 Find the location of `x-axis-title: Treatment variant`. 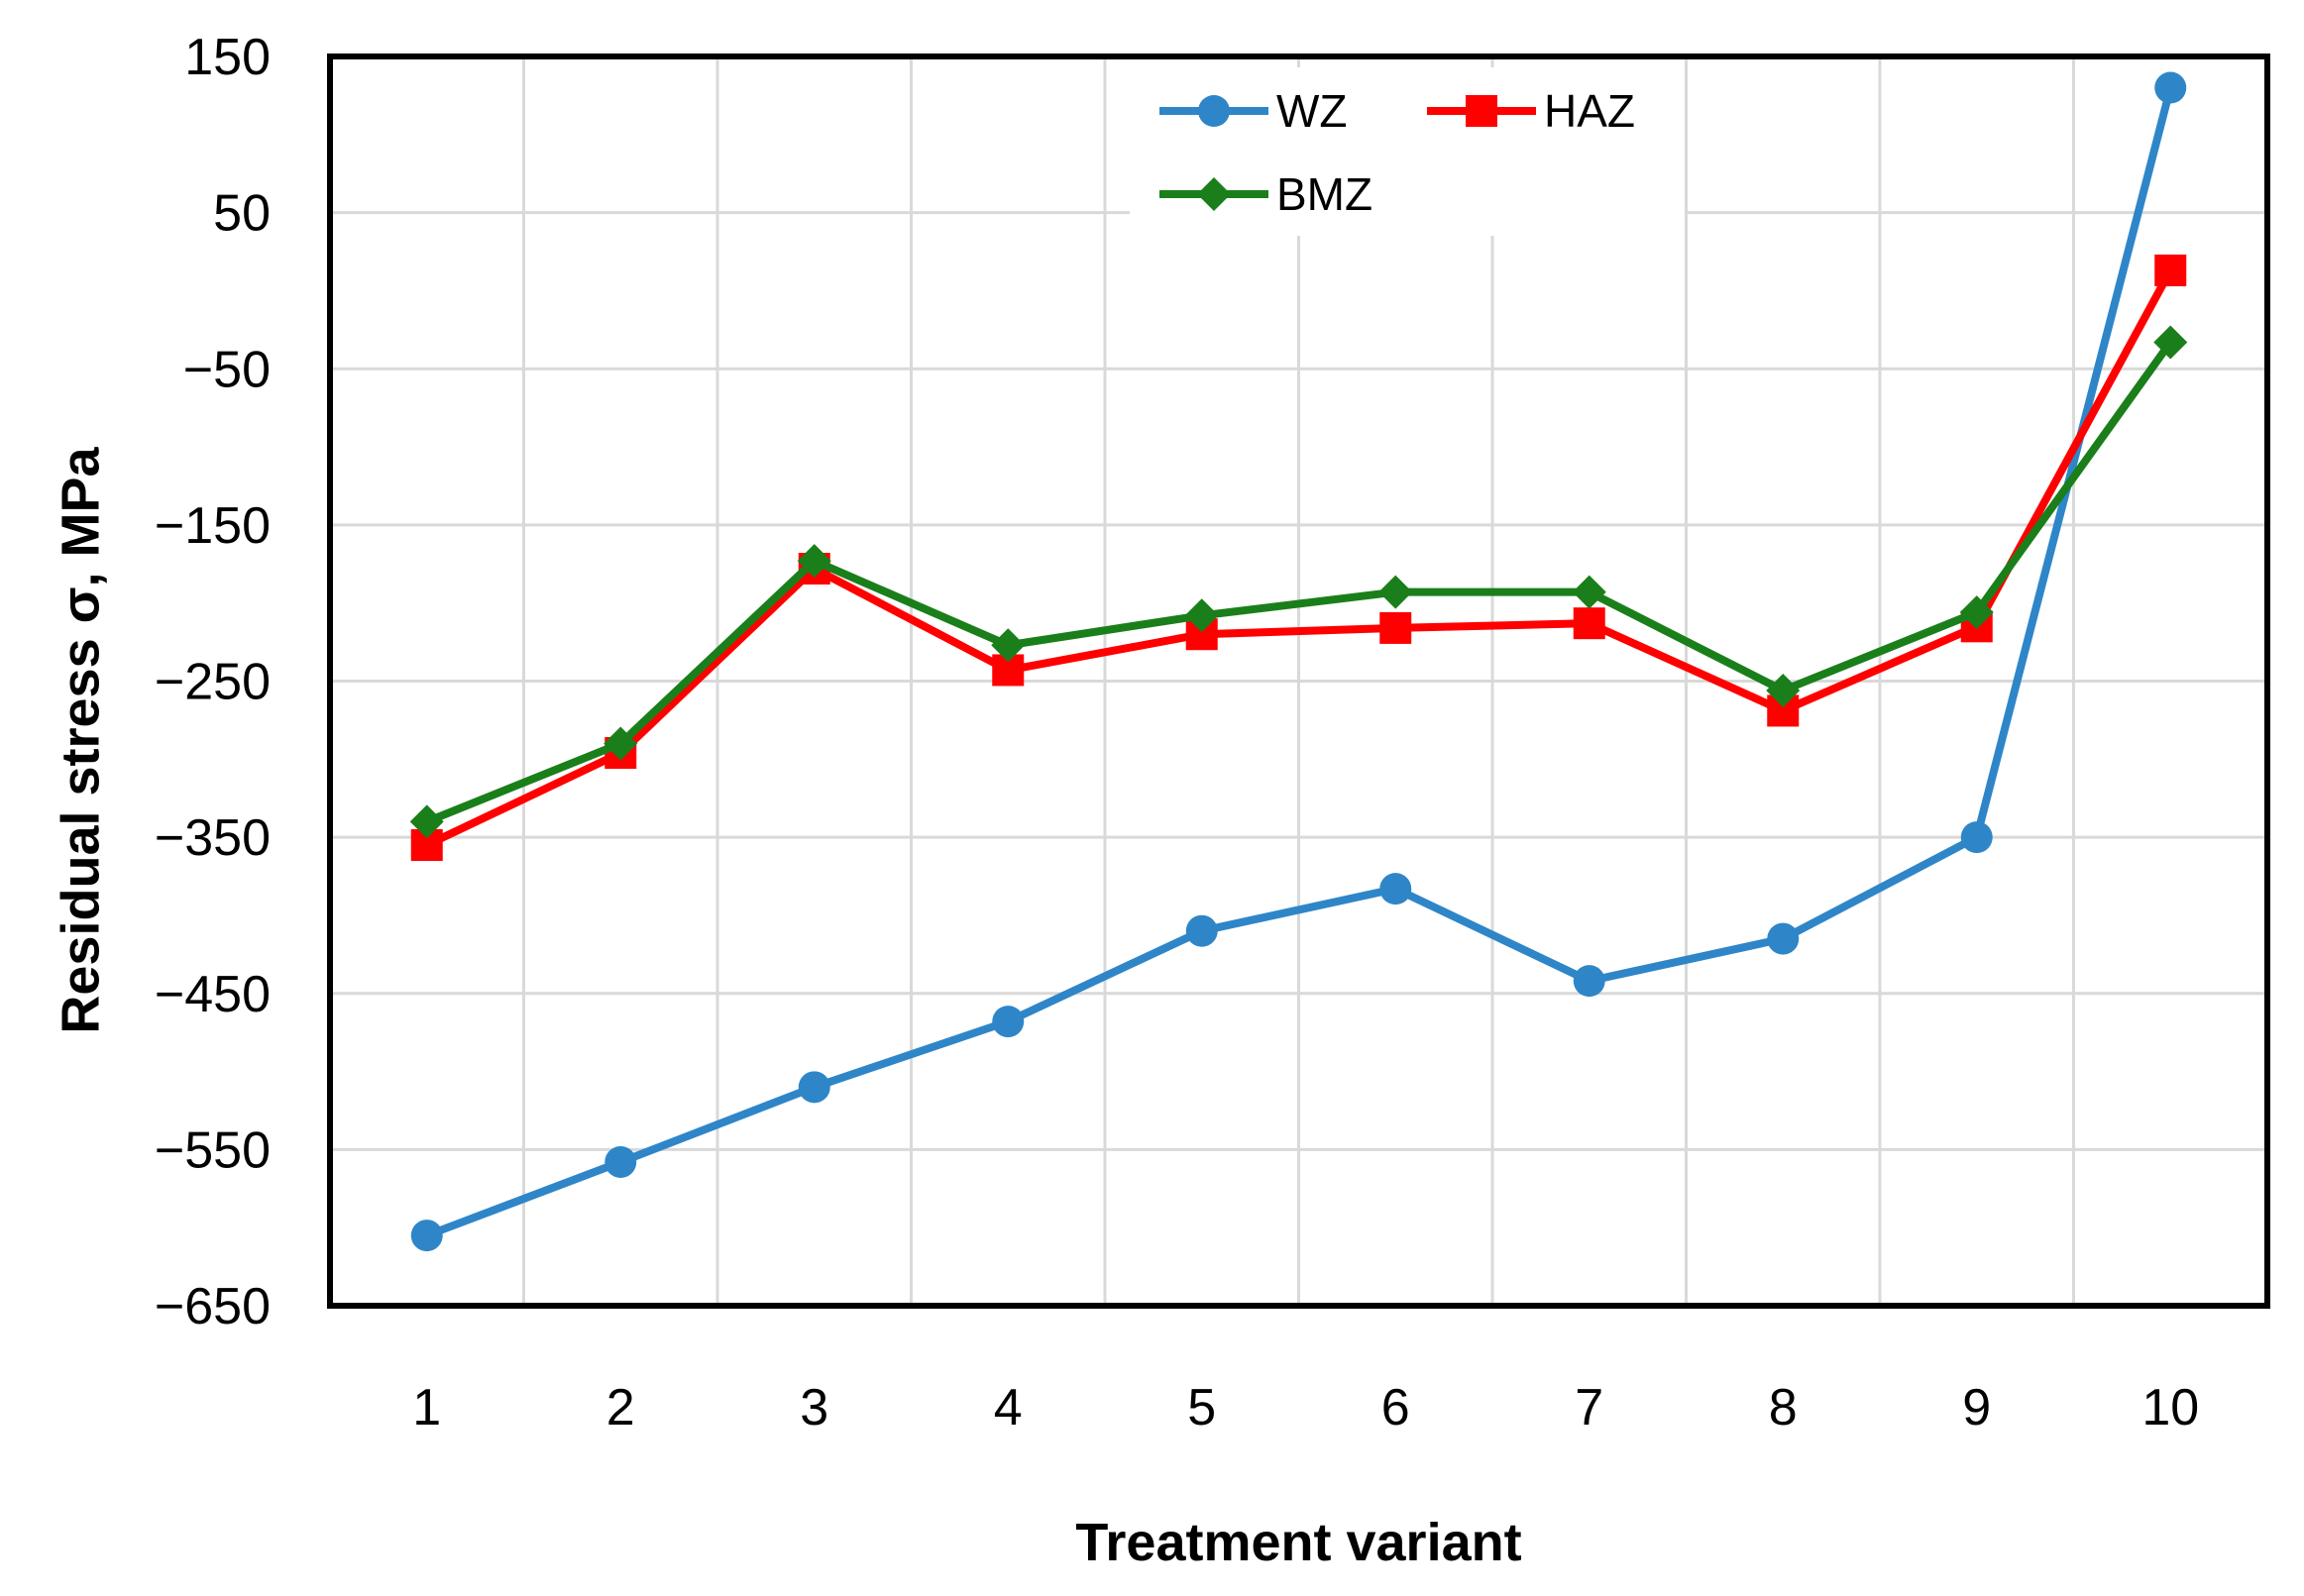

x-axis-title: Treatment variant is located at coordinates (1298, 1542).